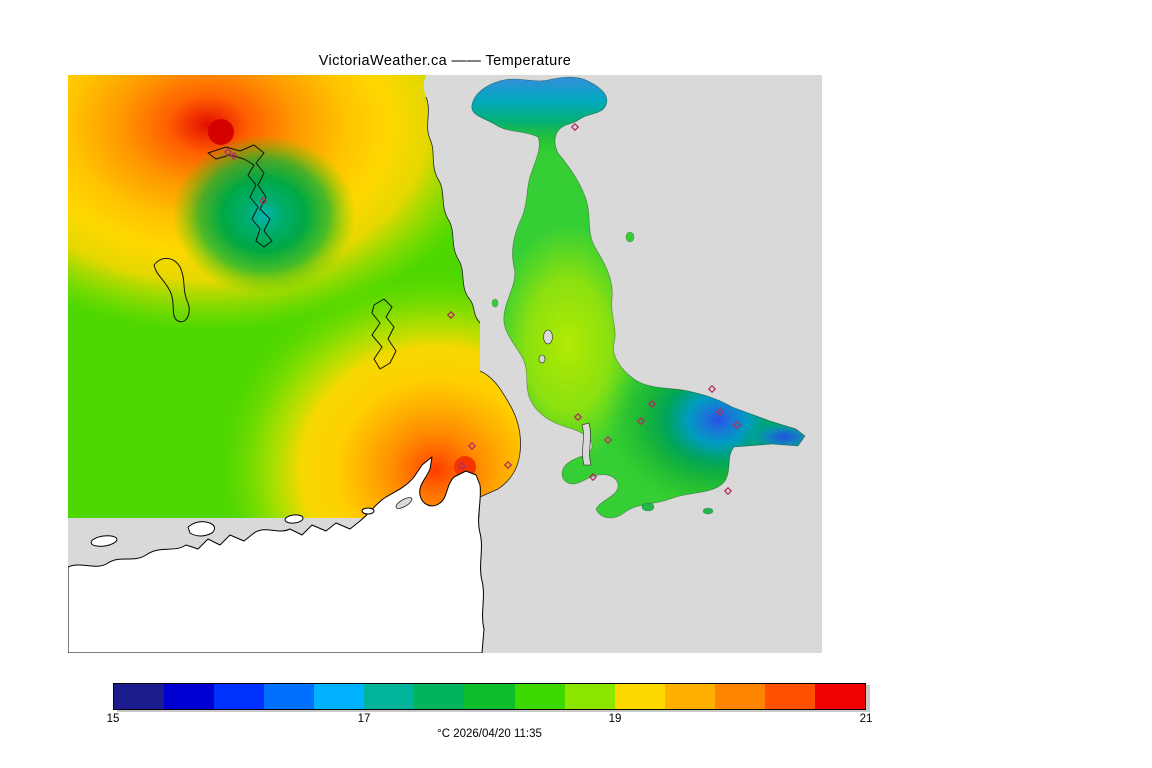 The width and height of the screenshot is (1152, 768). Describe the element at coordinates (490, 720) in the screenshot. I see `colorbar-ticks: 15 17 19 21` at that location.